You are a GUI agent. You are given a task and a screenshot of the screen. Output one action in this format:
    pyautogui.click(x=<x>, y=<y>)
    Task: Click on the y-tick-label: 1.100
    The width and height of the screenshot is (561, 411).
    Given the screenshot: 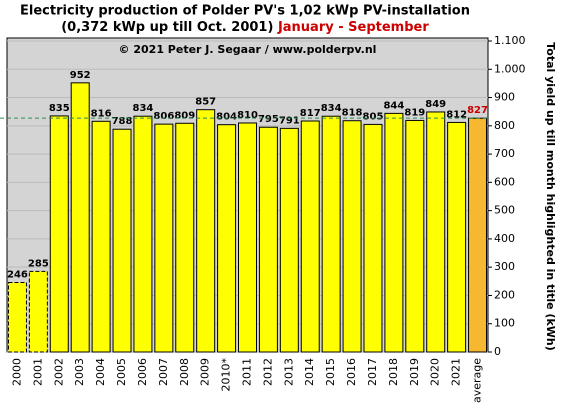 What is the action you would take?
    pyautogui.click(x=510, y=40)
    